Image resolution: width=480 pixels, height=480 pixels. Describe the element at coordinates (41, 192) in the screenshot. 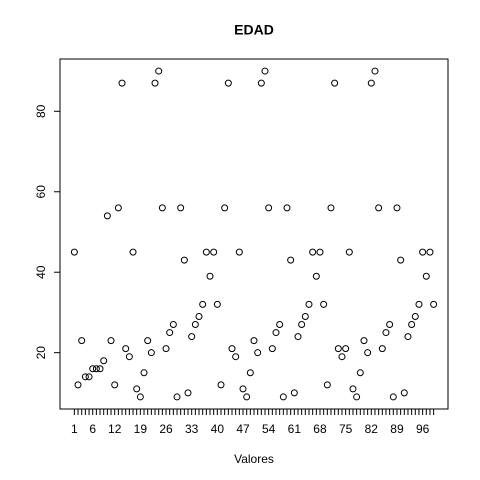

I see `y-tick-label: 60` at that location.